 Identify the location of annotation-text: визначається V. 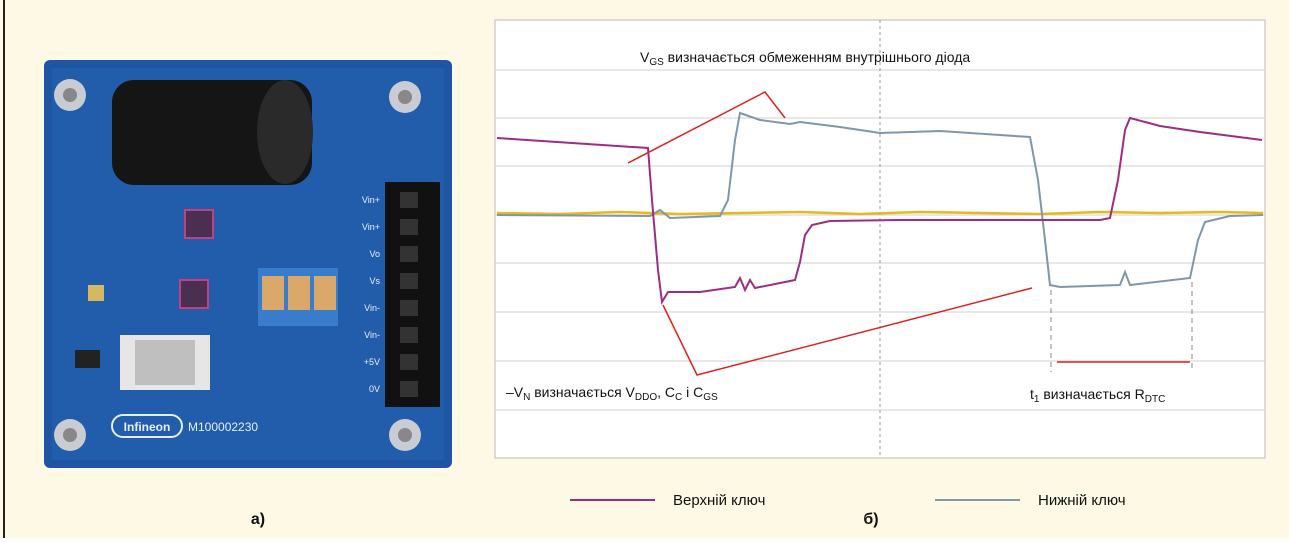
(582, 392).